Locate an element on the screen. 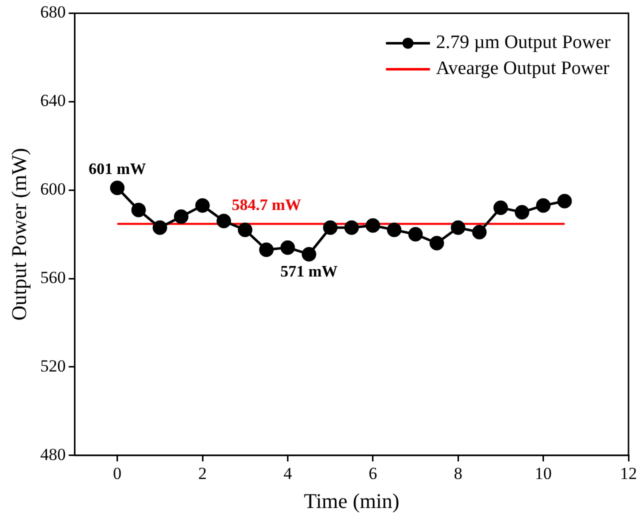  x-tick-label: 10 is located at coordinates (543, 474).